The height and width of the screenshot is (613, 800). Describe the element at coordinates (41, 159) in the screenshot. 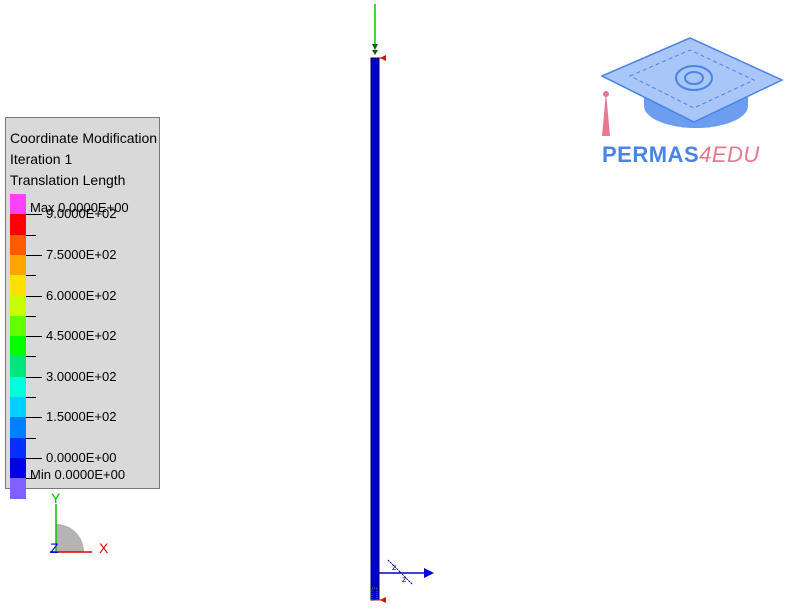

I see `legend-subtitle: Iteration 1` at that location.